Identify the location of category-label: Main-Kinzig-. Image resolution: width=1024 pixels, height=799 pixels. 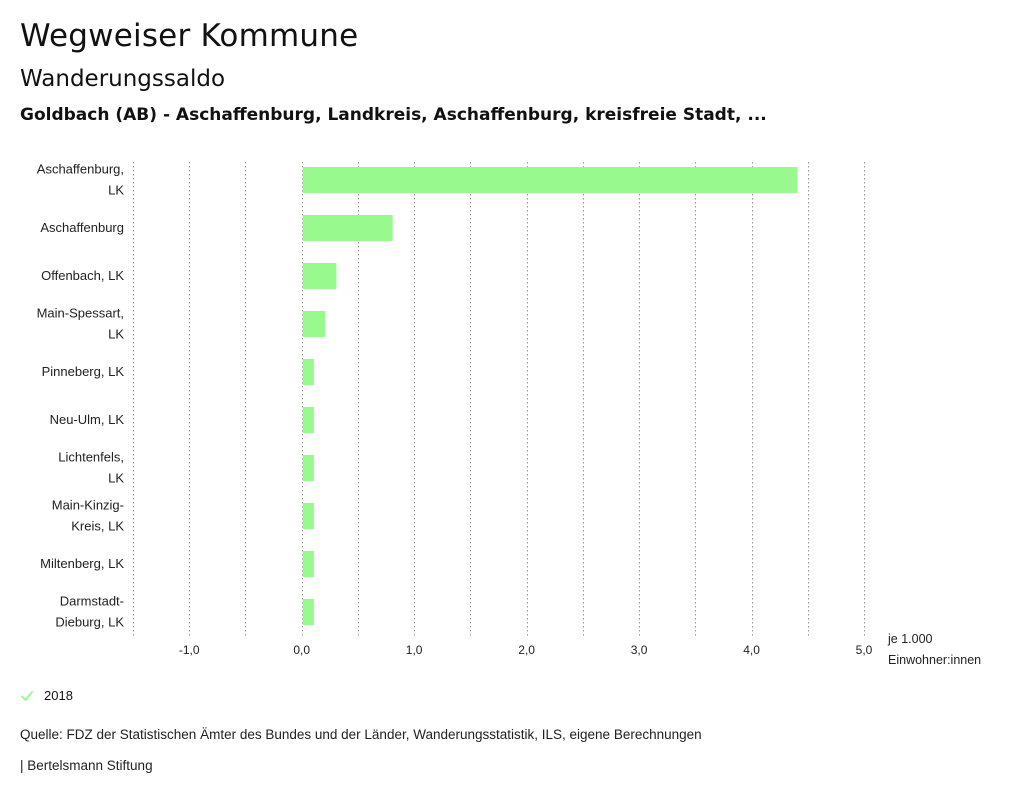
(88, 505).